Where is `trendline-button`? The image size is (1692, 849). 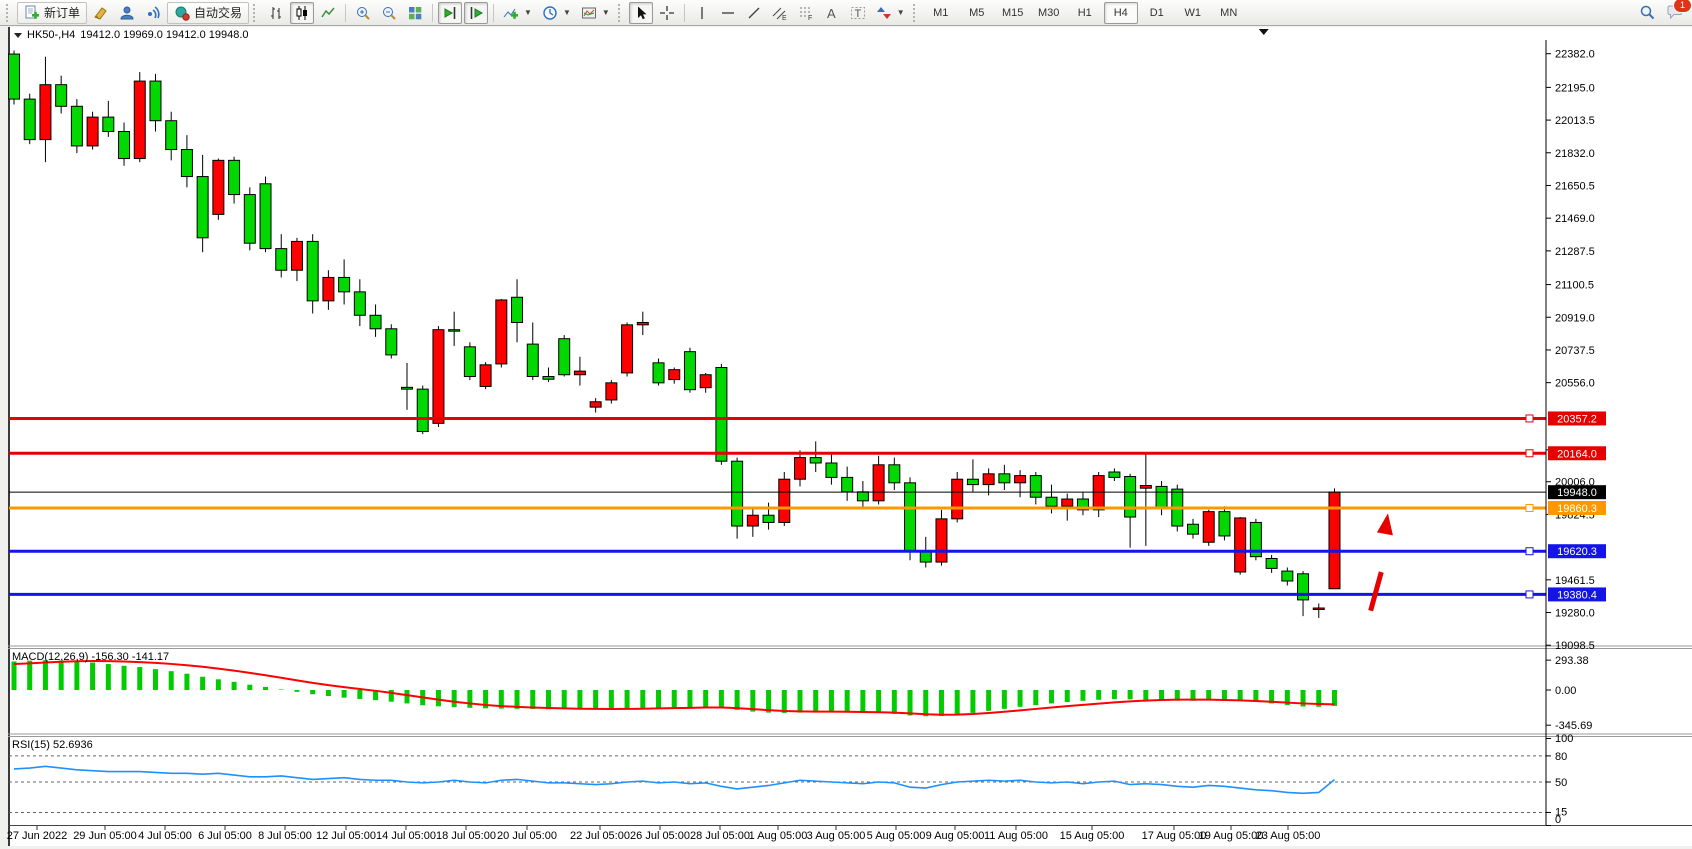 trendline-button is located at coordinates (754, 13).